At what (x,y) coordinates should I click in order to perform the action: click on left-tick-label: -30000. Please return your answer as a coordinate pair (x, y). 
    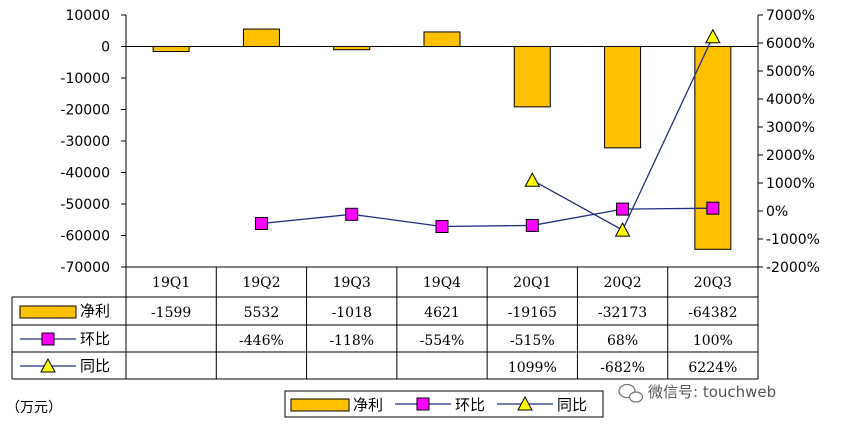
    Looking at the image, I should click on (85, 142).